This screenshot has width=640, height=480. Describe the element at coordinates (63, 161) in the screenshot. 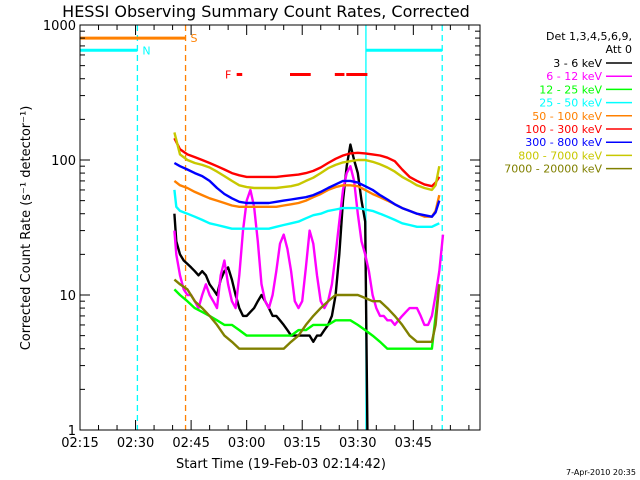

I see `y-tick-label: 100` at that location.